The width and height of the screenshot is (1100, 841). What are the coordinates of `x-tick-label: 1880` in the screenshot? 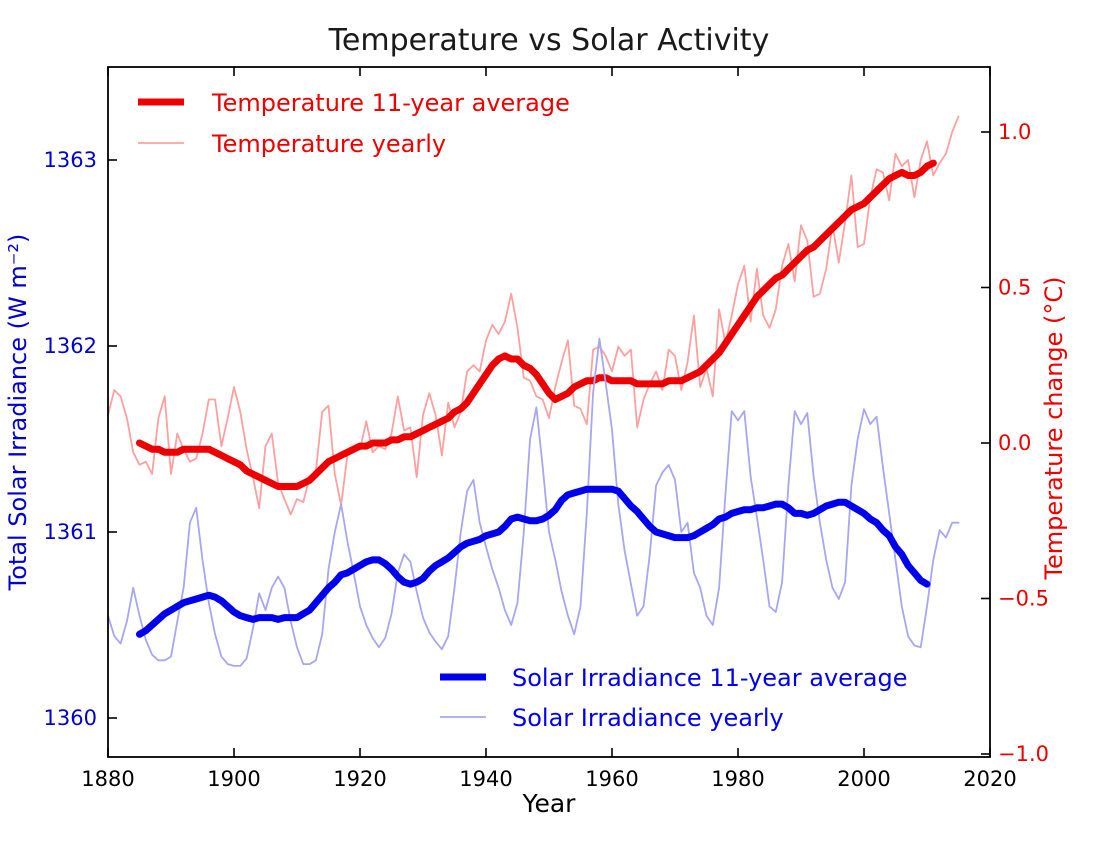 It's located at (107, 779).